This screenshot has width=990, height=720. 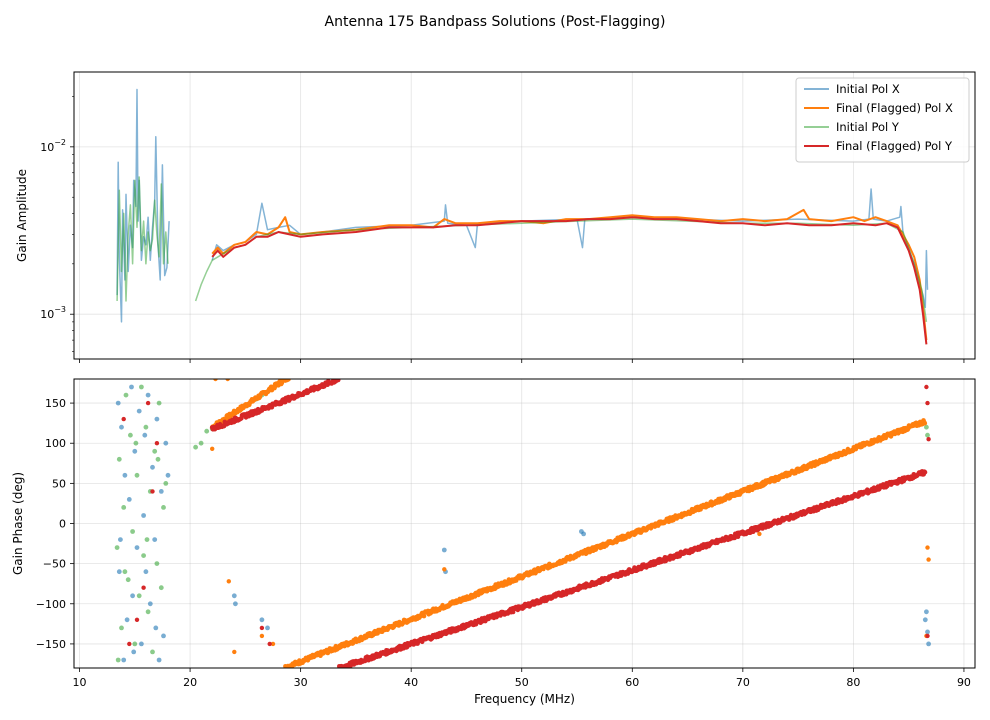 I want to click on amplitude-y-axis-label: Gain Amplitude, so click(x=22, y=215).